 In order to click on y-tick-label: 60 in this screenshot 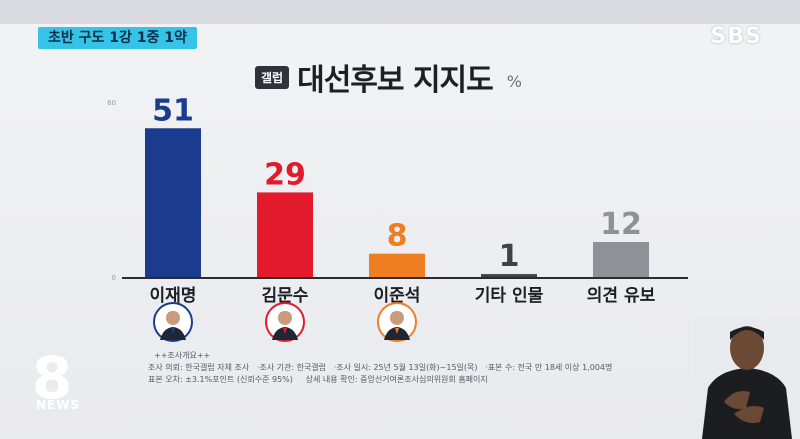, I will do `click(111, 103)`.